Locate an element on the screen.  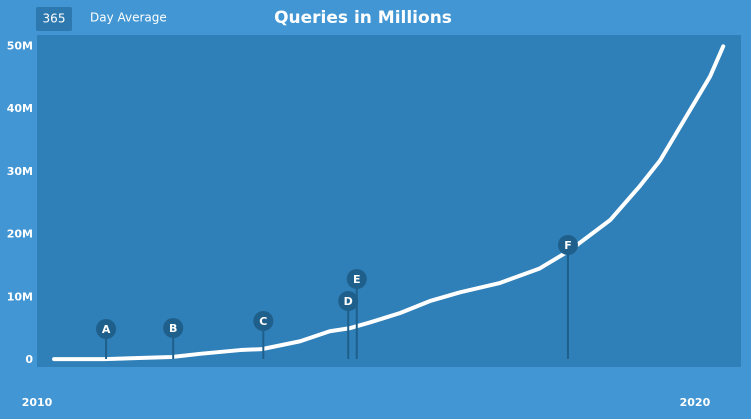
pin-label: D is located at coordinates (348, 301).